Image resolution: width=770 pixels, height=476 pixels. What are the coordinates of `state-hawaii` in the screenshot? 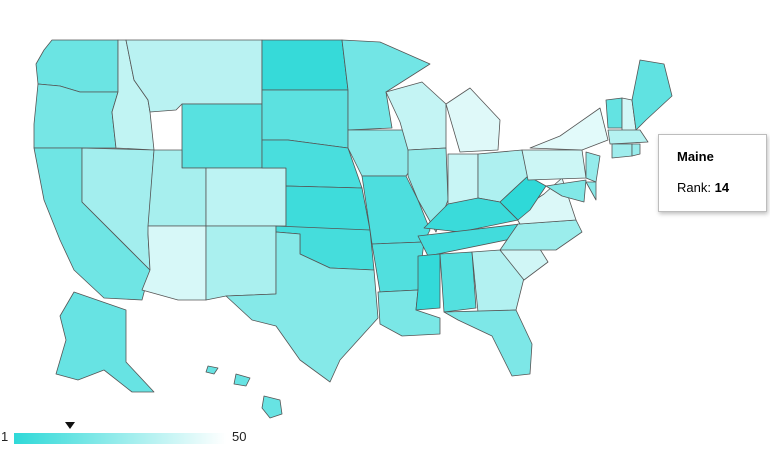 It's located at (244, 392).